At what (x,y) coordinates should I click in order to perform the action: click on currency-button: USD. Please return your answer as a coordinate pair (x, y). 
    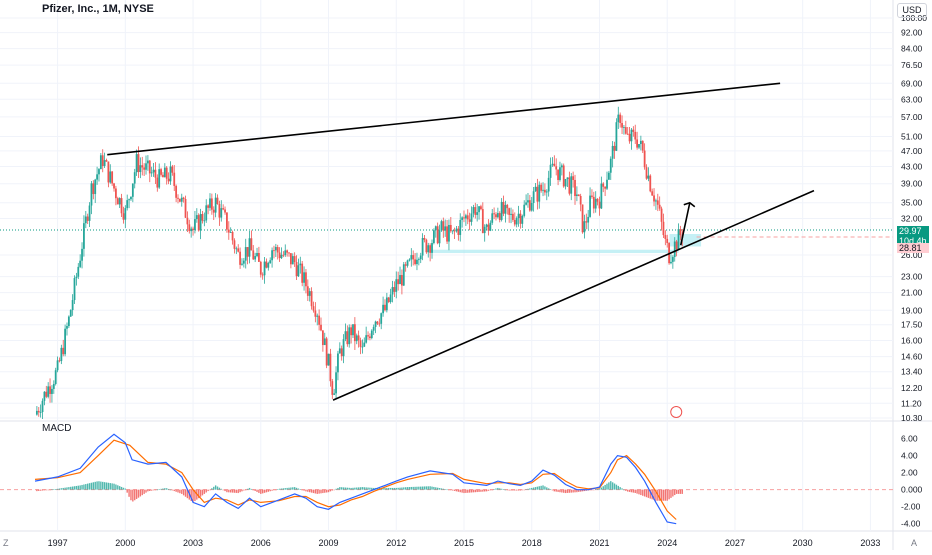
    Looking at the image, I should click on (912, 10).